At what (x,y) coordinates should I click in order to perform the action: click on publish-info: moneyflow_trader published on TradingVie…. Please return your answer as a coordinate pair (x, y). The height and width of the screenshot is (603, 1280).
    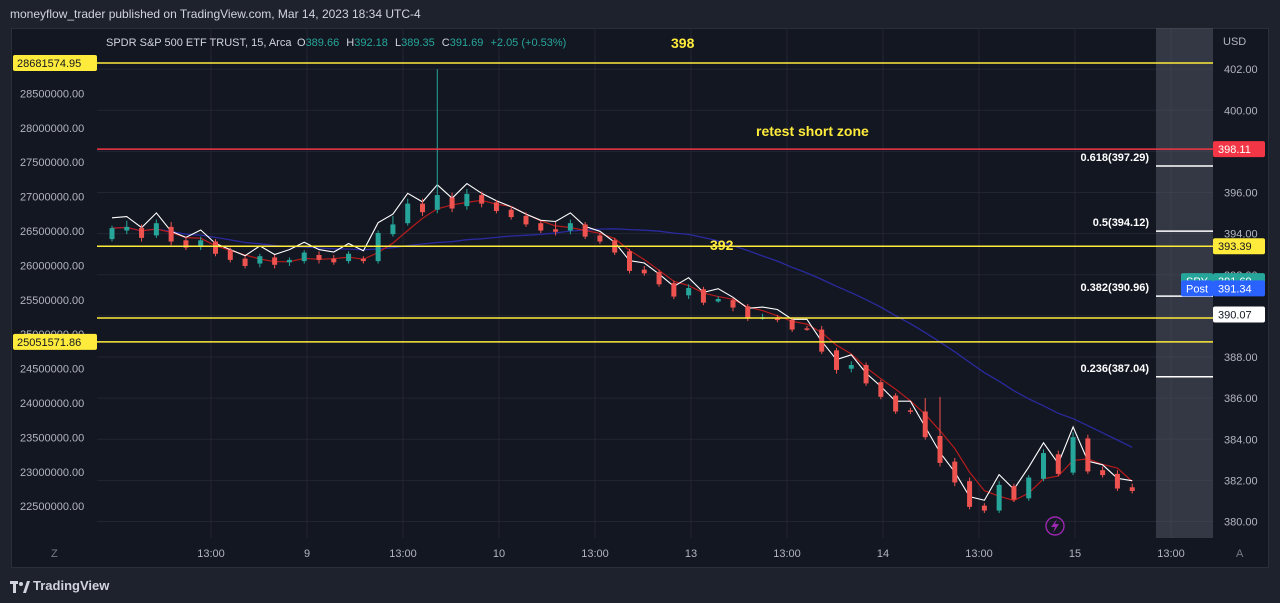
    Looking at the image, I should click on (215, 14).